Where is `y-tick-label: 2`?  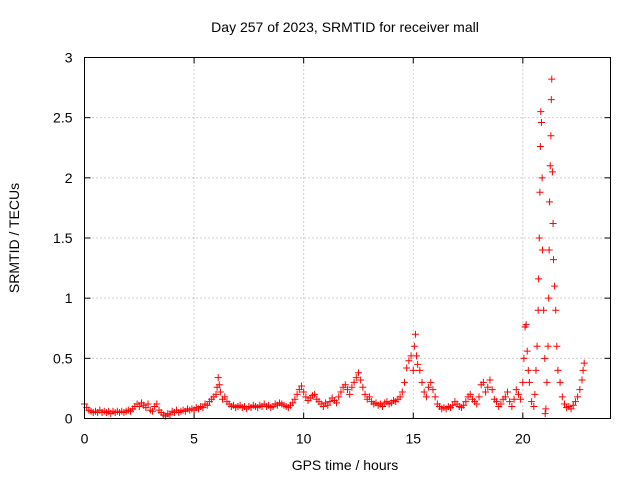
y-tick-label: 2 is located at coordinates (69, 178).